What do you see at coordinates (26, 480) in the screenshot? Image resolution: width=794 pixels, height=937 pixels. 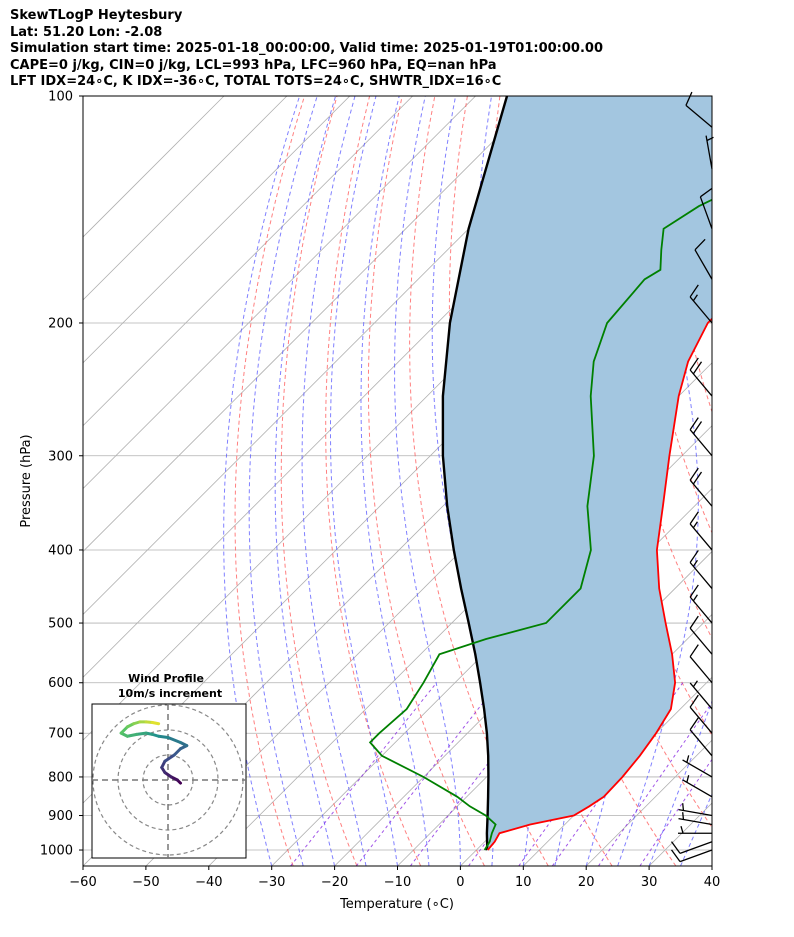 I see `y-axis-label: Pressure (hPa)` at bounding box center [26, 480].